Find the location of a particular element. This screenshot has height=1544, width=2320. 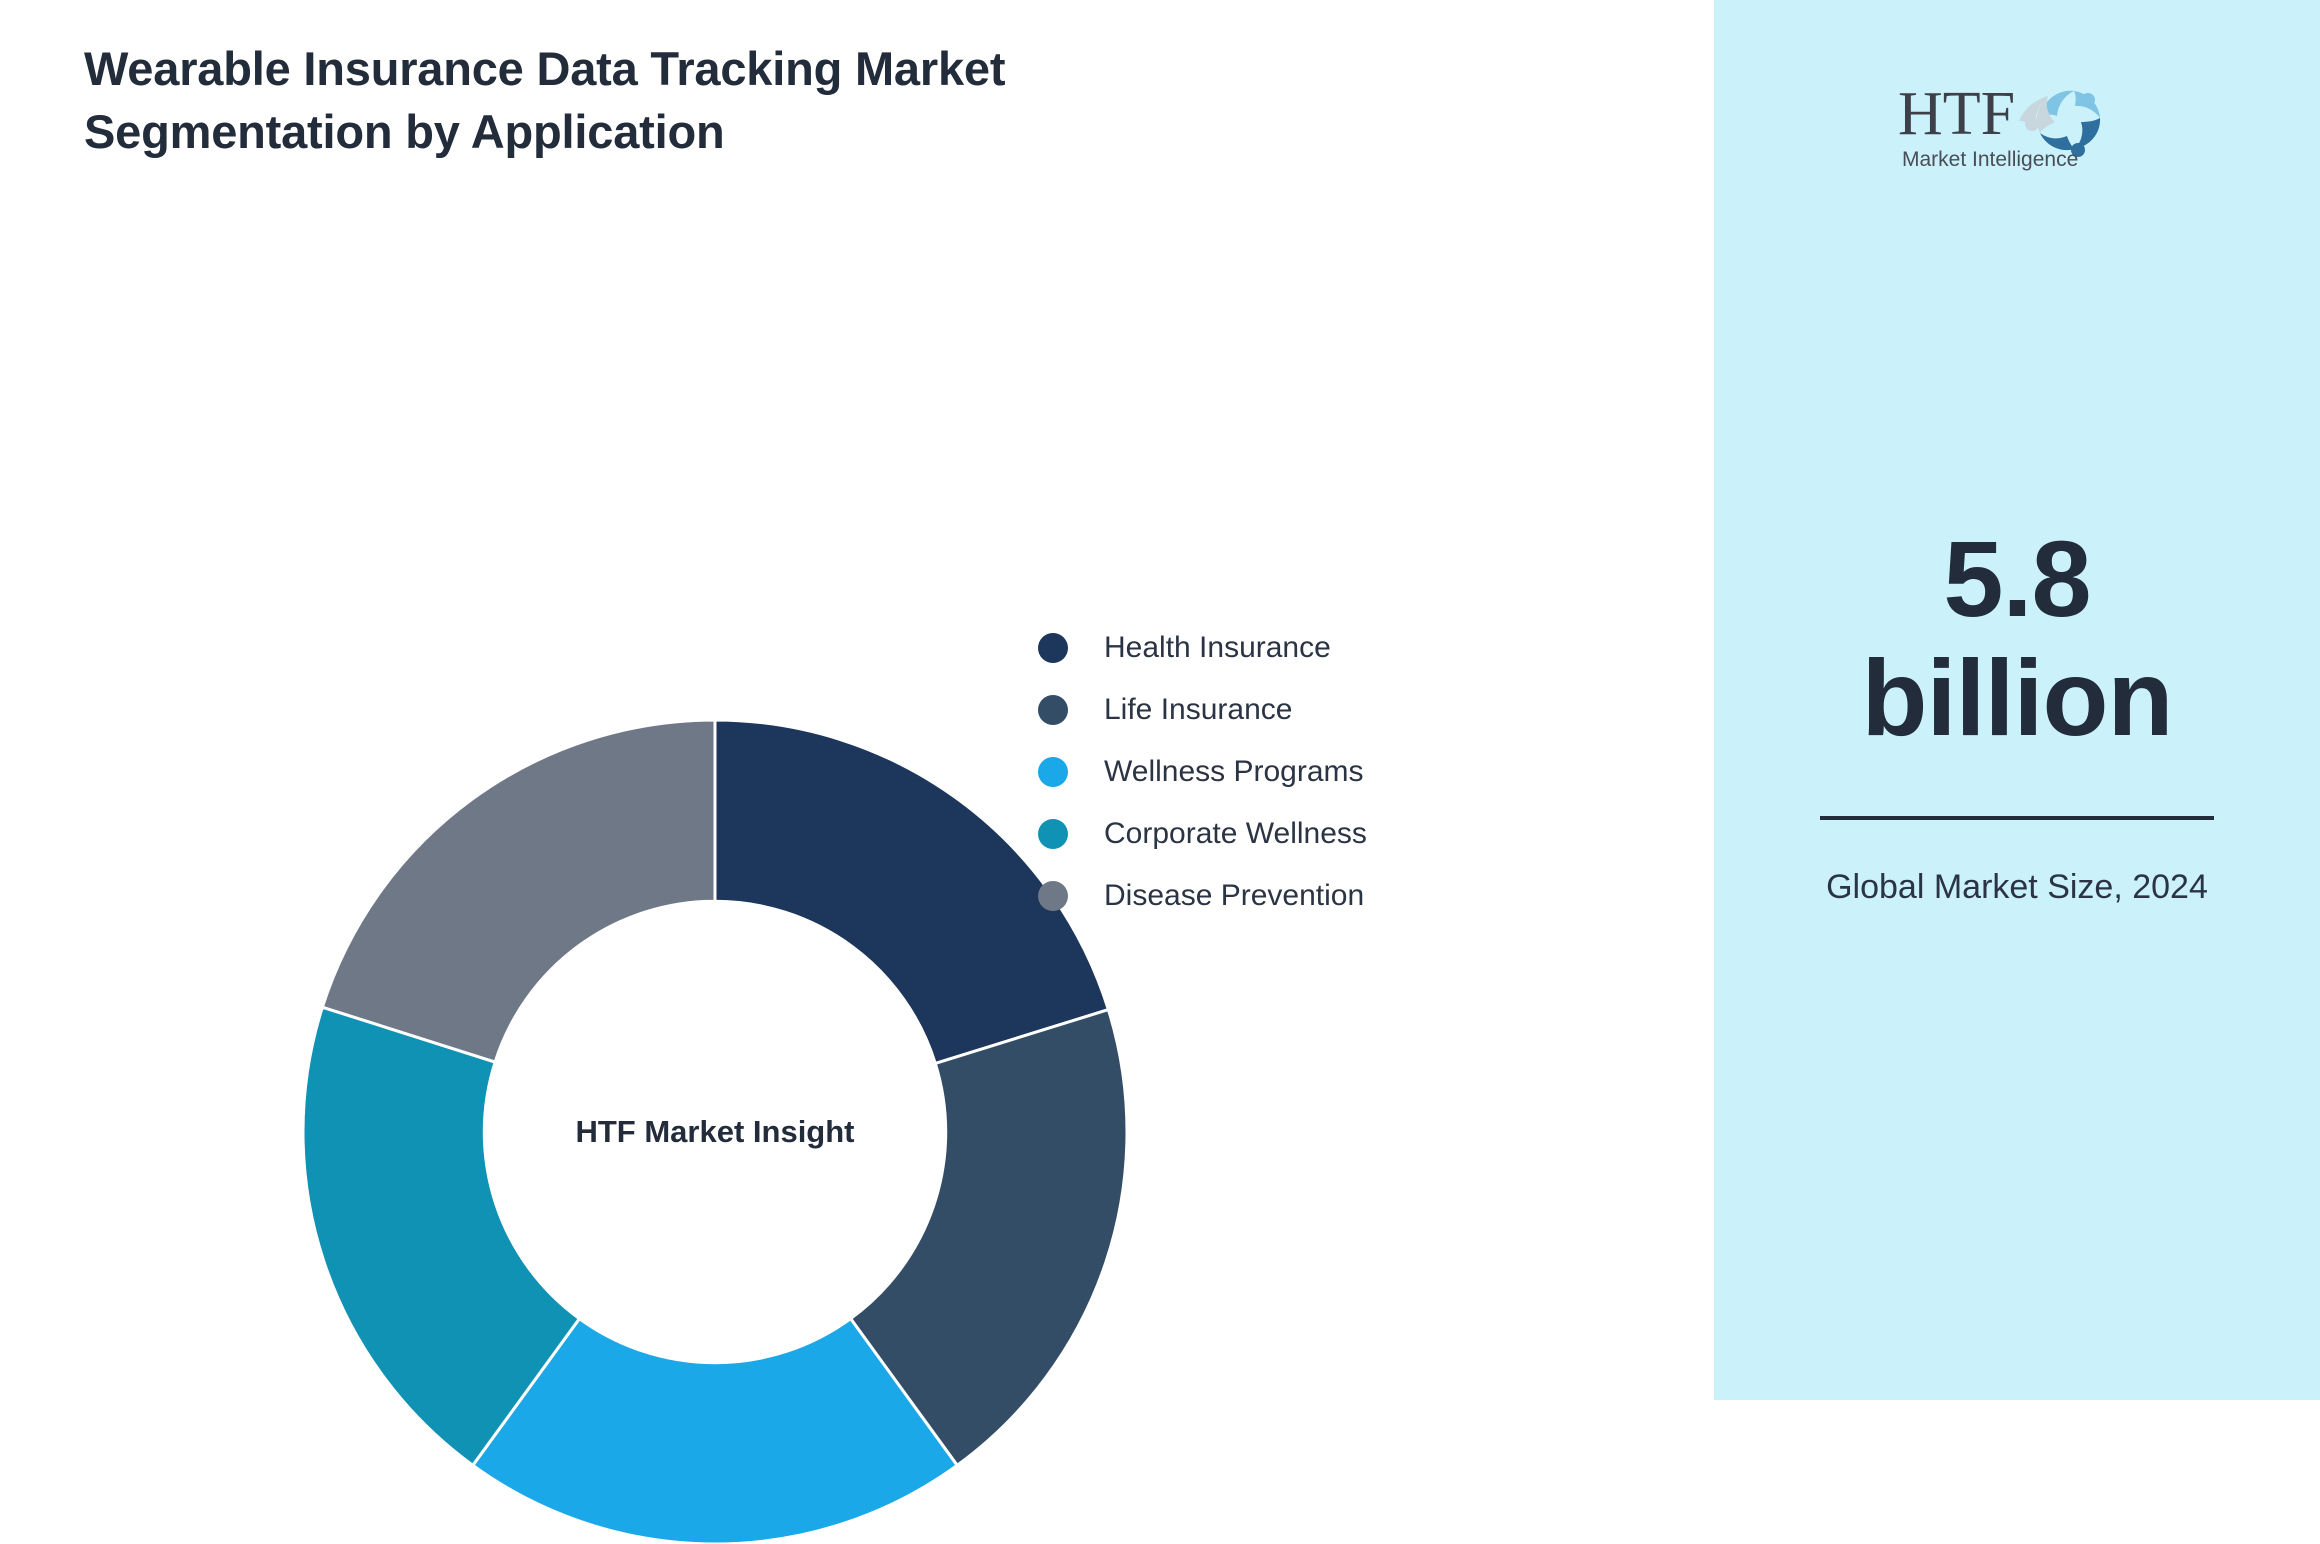

legend-item-label: Corporate Wellness is located at coordinates (1235, 833).